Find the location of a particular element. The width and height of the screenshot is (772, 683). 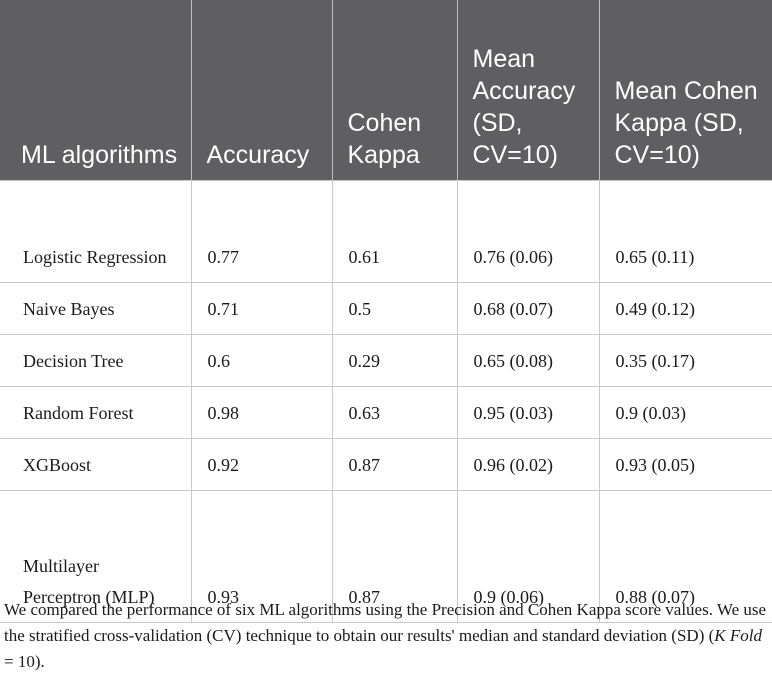

mean-accuracy-cell: 0.76 (0.06) is located at coordinates (527, 230).